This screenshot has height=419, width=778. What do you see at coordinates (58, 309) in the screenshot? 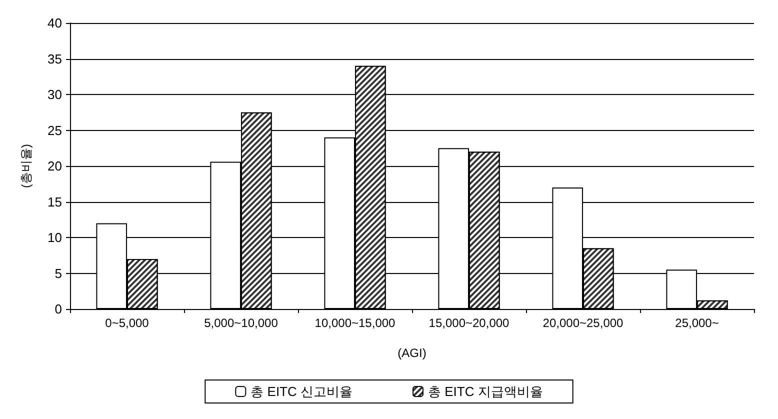
I see `y-tick-label: 0` at bounding box center [58, 309].